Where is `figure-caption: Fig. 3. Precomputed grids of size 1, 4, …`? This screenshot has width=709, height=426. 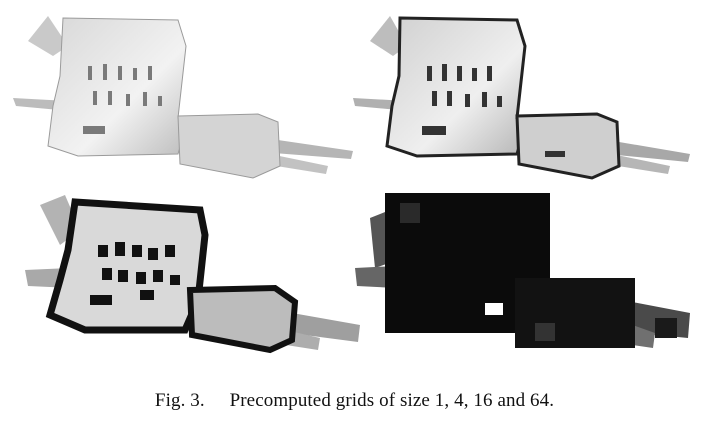
figure-caption: Fig. 3. Precomputed grids of size 1, 4, … is located at coordinates (354, 401).